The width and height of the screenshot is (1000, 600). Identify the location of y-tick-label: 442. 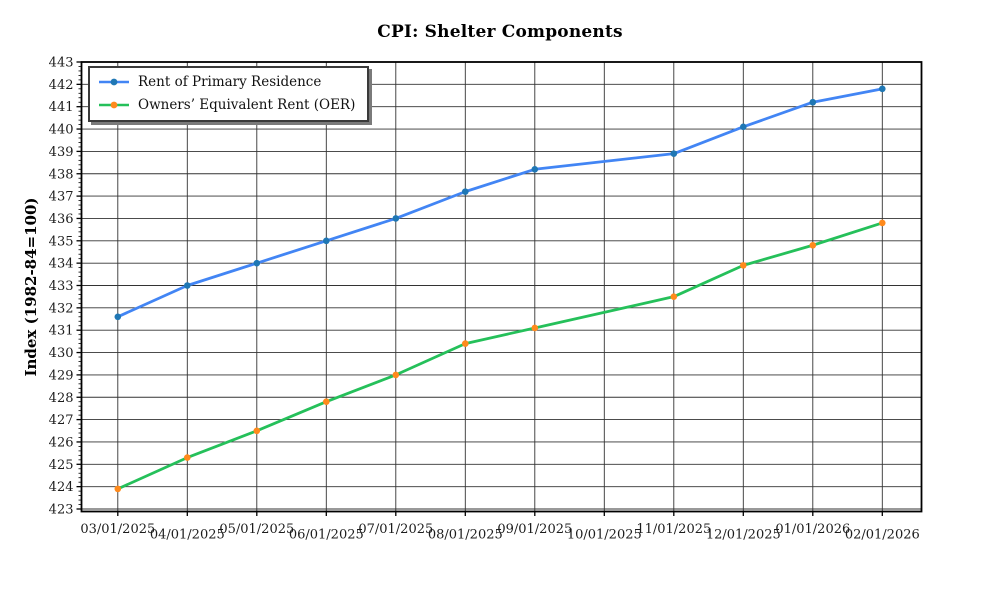
(61, 85).